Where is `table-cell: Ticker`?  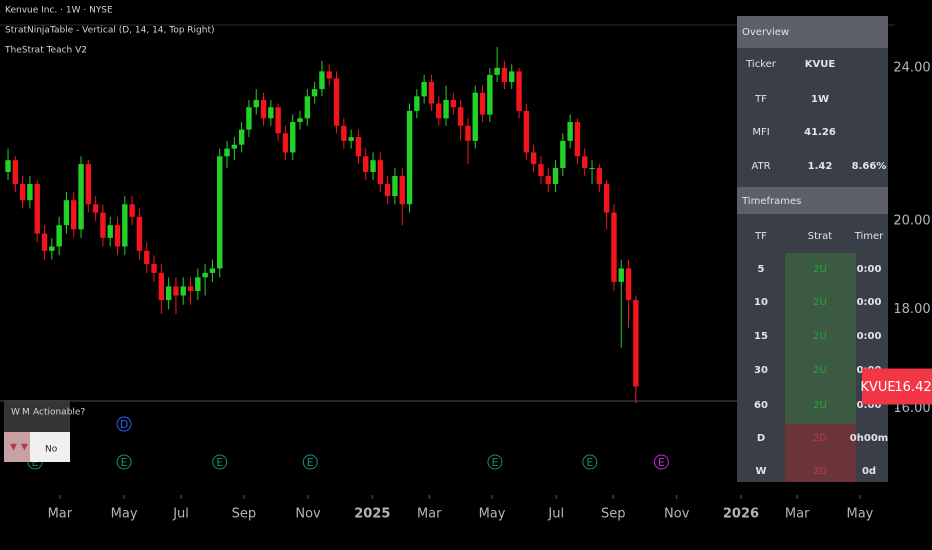
table-cell: Ticker is located at coordinates (761, 64).